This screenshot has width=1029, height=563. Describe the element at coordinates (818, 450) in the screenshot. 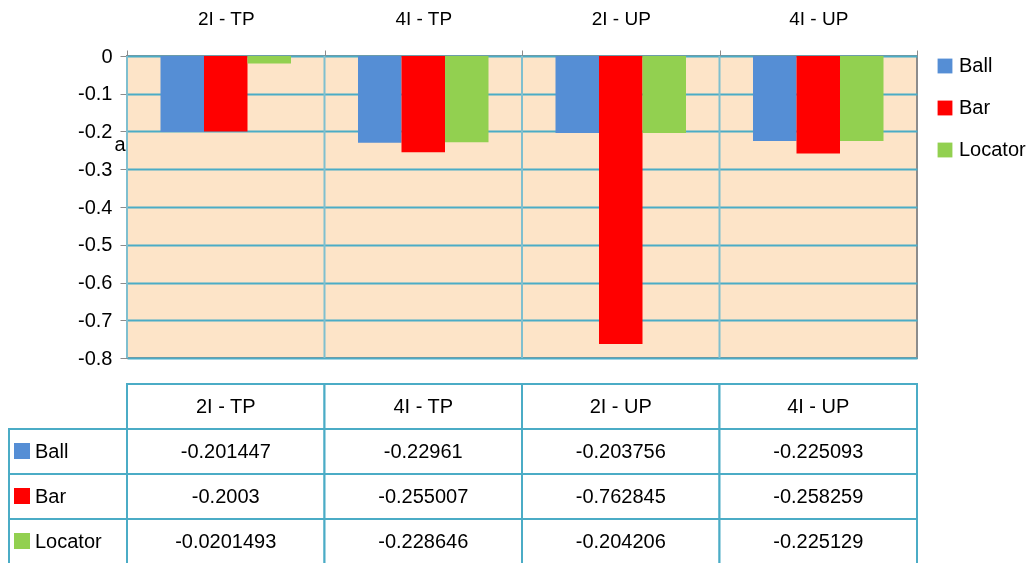

I see `data-label: -0.225093` at that location.